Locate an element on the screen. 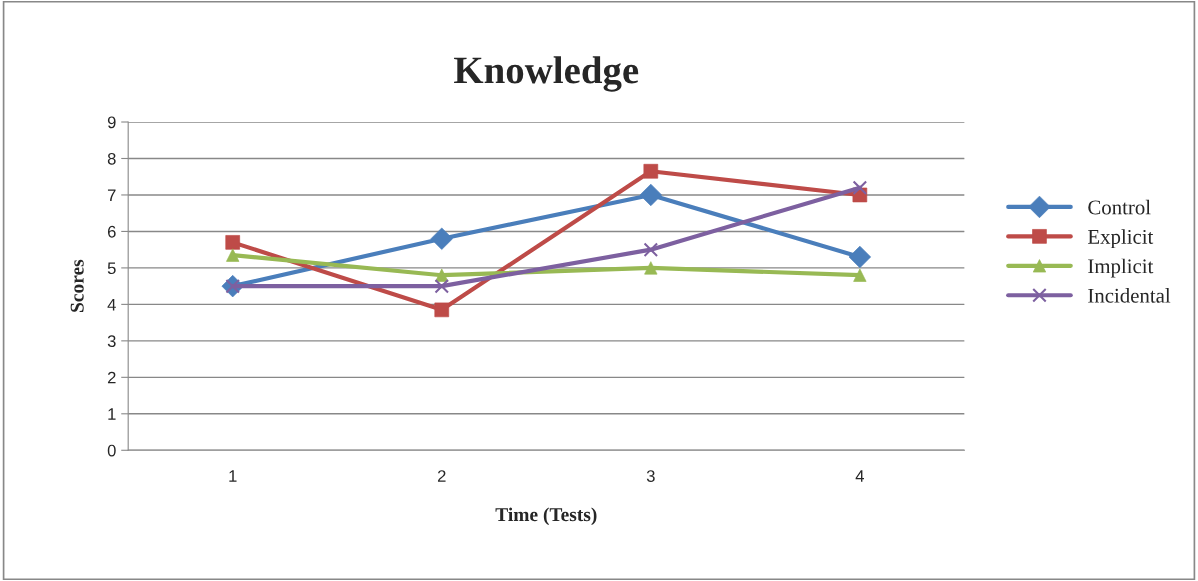 Image resolution: width=1198 pixels, height=581 pixels. y-tick-label: 9 is located at coordinates (111, 122).